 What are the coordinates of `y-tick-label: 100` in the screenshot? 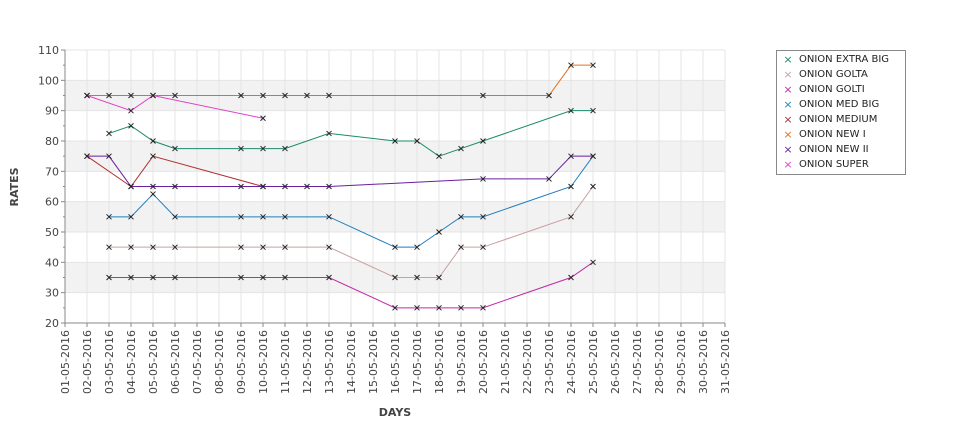 It's located at (48, 80).